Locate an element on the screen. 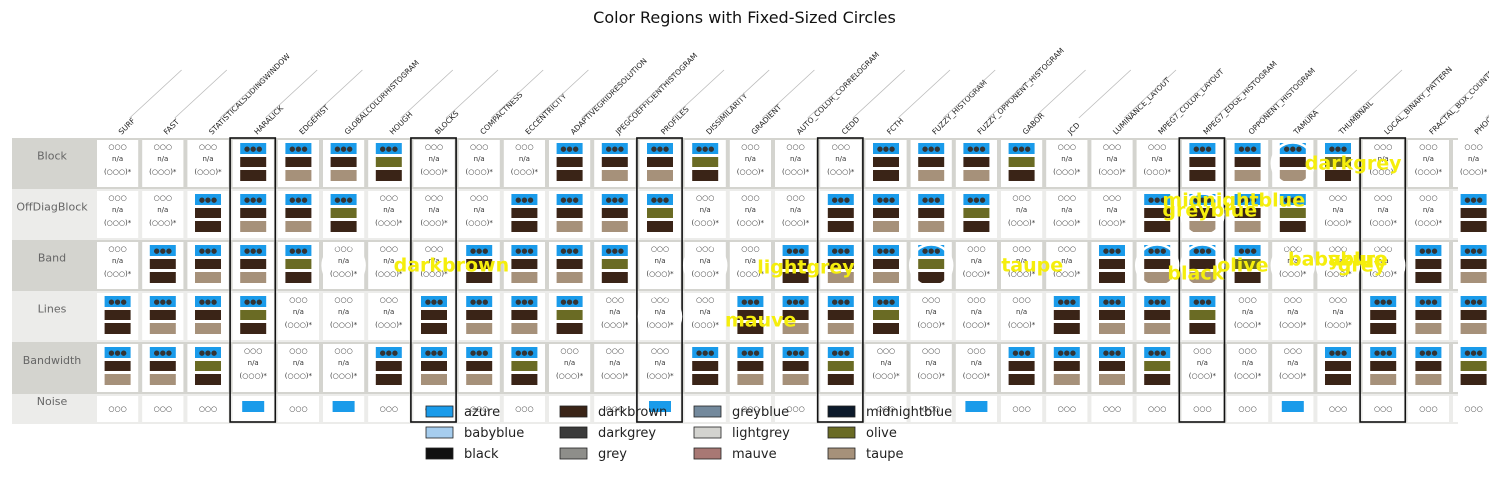  annotation-label: taupe is located at coordinates (1032, 266).